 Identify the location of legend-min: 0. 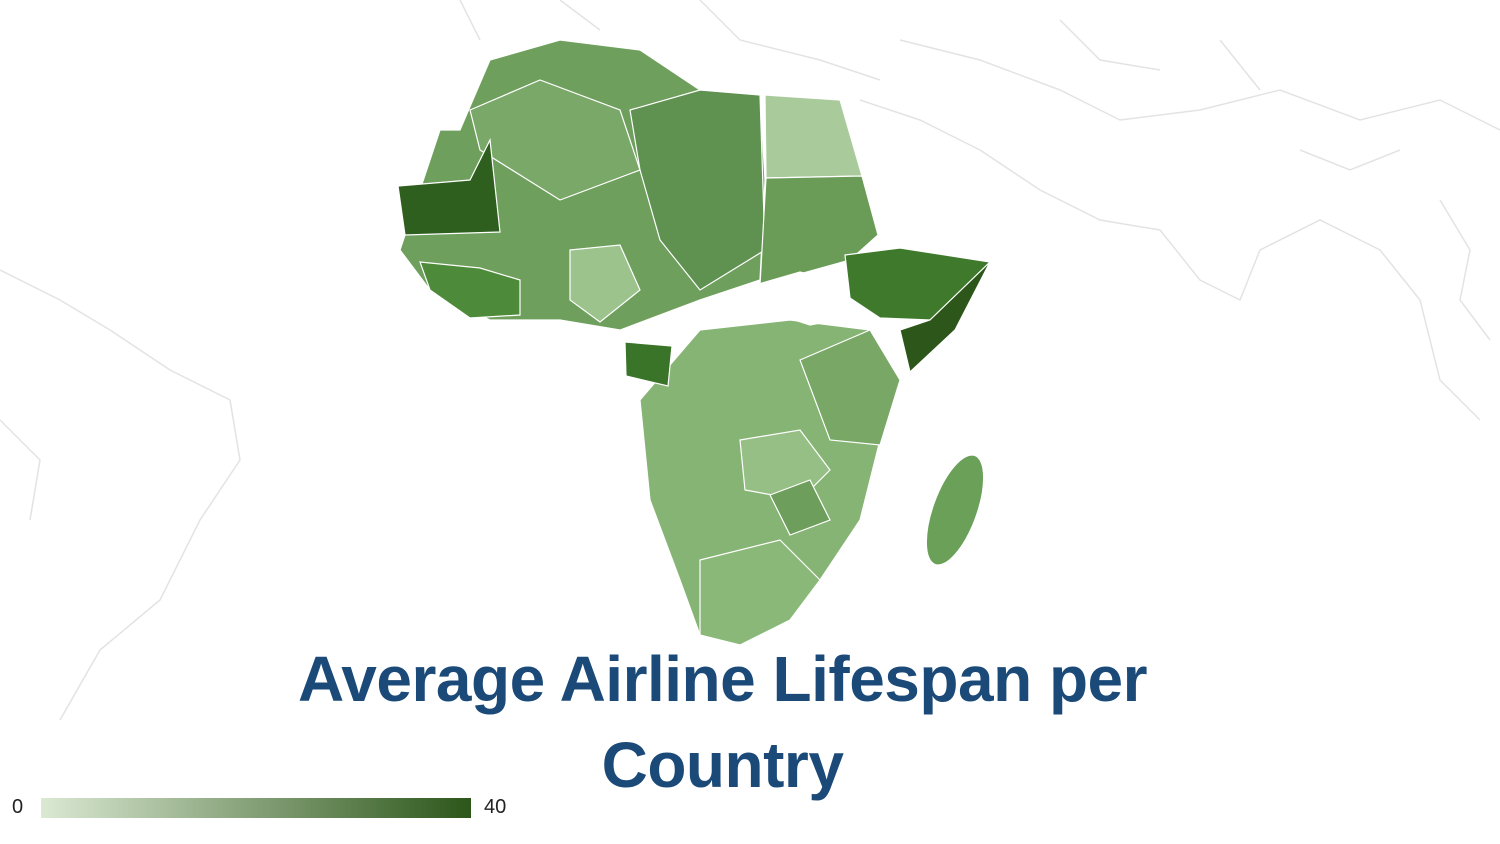
(18, 807).